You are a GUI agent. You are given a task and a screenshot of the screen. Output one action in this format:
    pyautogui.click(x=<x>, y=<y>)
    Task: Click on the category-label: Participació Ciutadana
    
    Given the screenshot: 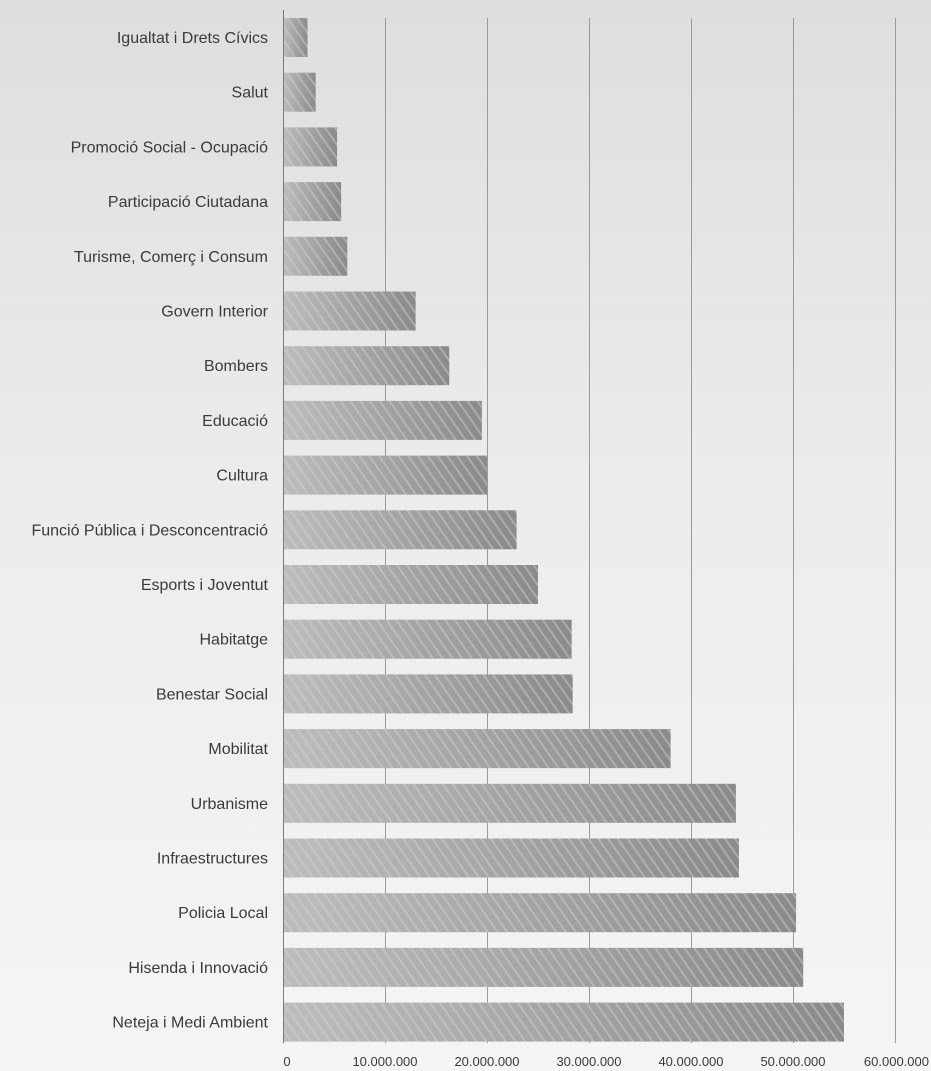 What is the action you would take?
    pyautogui.click(x=188, y=202)
    